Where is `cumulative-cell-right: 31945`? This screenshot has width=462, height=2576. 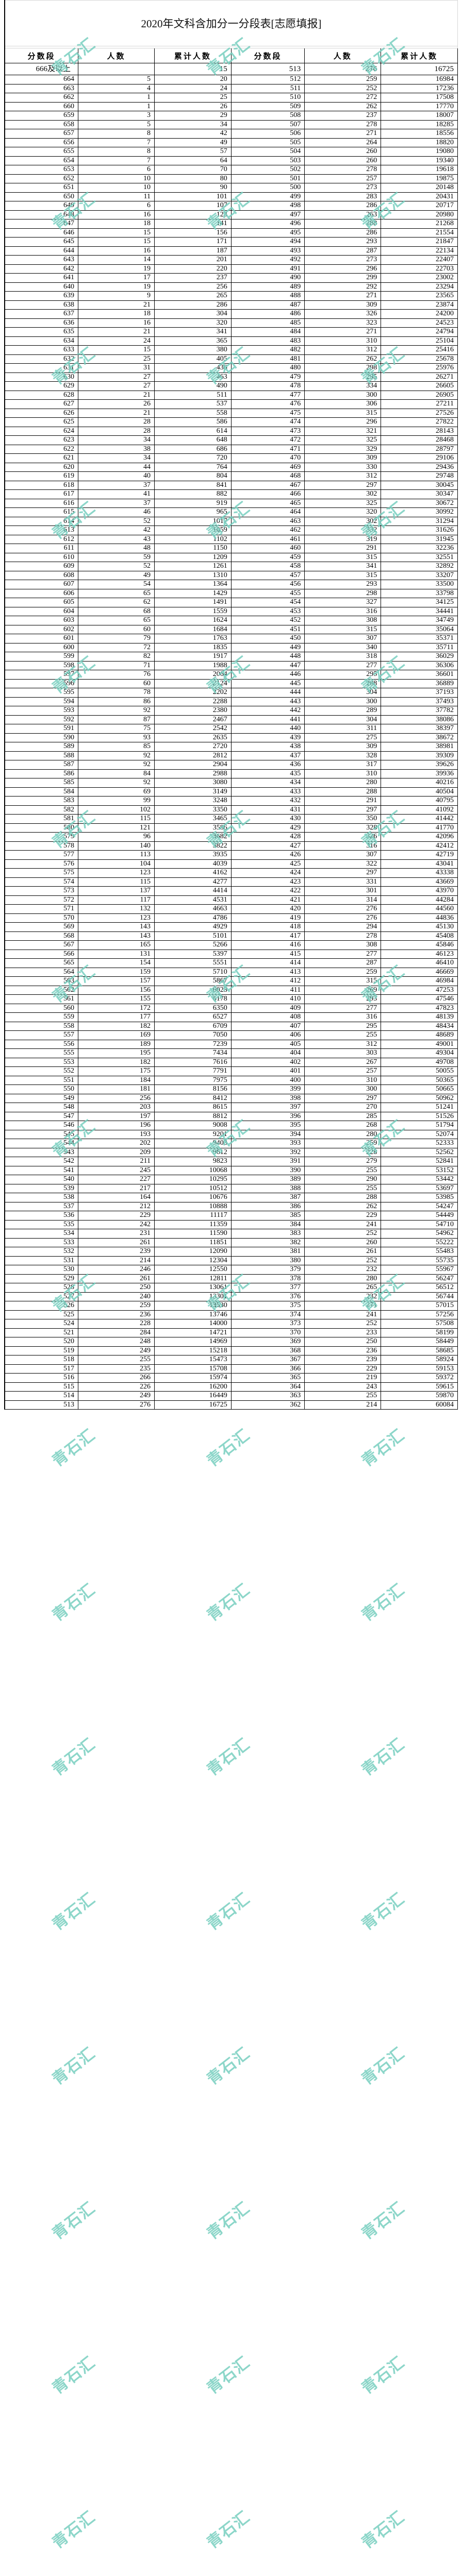
cumulative-cell-right: 31945 is located at coordinates (419, 539).